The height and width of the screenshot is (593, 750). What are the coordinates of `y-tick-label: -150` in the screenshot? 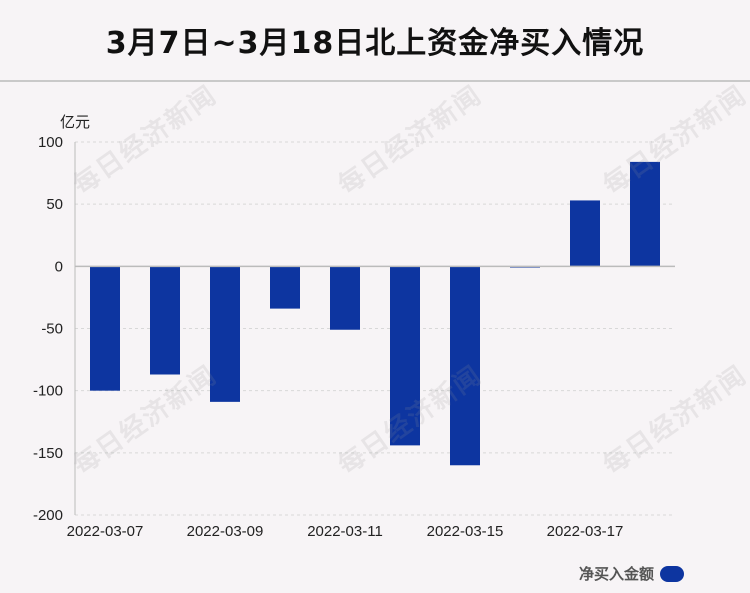 It's located at (48, 453).